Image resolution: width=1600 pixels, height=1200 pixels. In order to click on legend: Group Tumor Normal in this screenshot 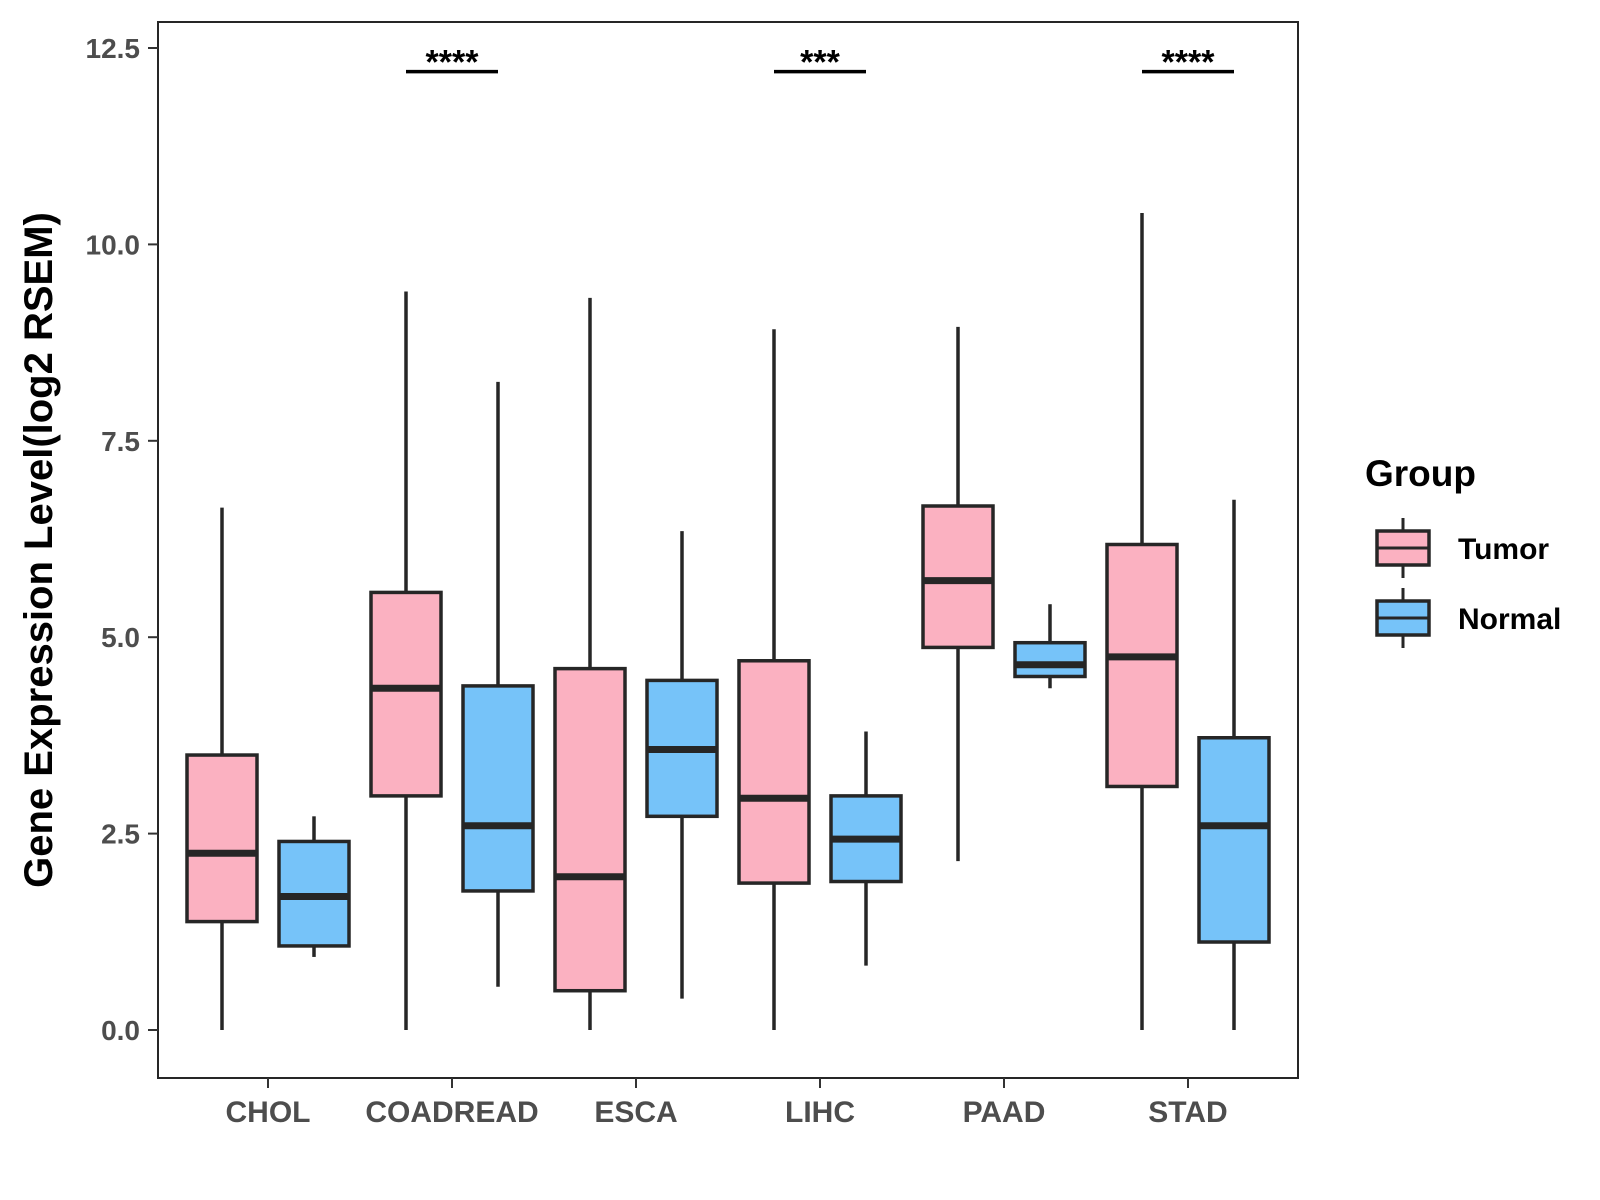, I will do `click(1463, 550)`.